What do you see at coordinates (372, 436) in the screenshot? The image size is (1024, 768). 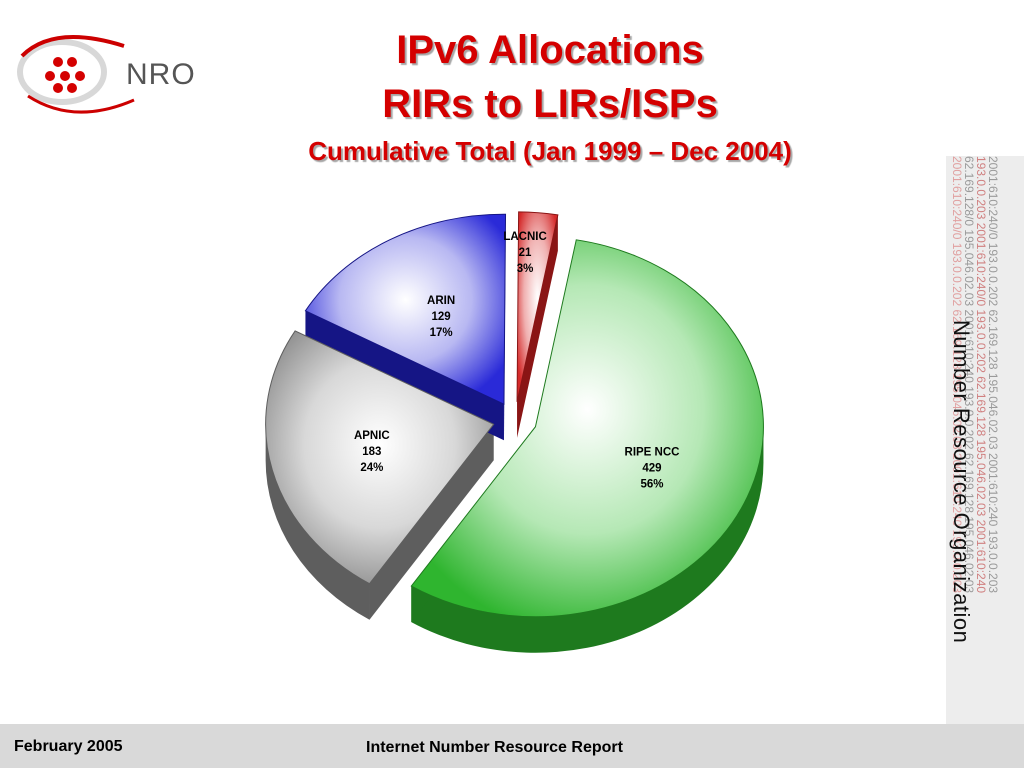 I see `slice-name-label: APNIC` at bounding box center [372, 436].